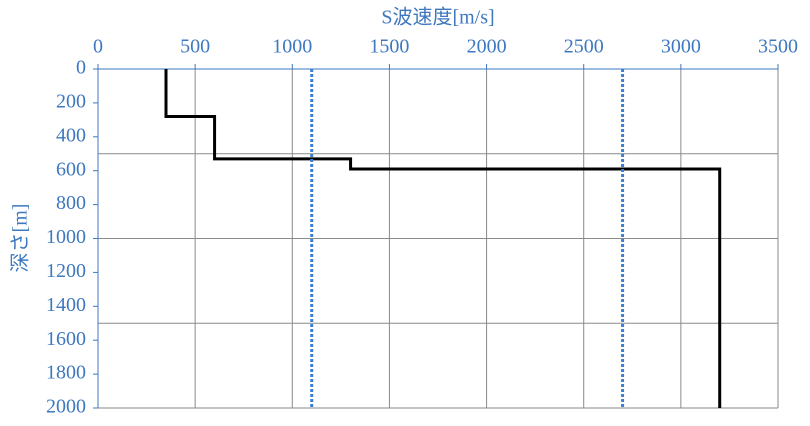  Describe the element at coordinates (71, 203) in the screenshot. I see `y-tick-label: 800` at that location.